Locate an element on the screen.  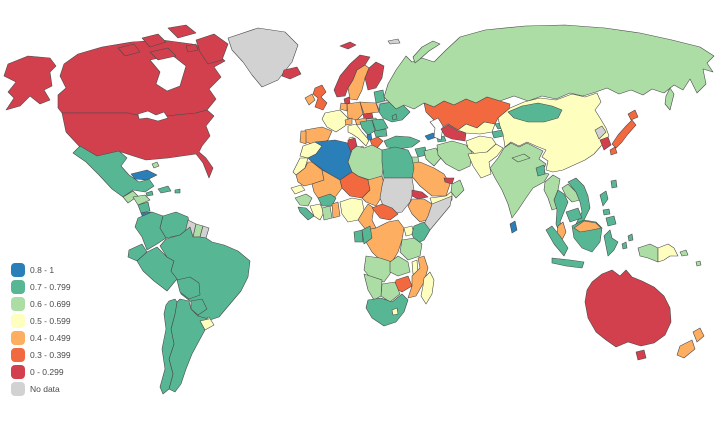
eritrea-region is located at coordinates (420, 194).